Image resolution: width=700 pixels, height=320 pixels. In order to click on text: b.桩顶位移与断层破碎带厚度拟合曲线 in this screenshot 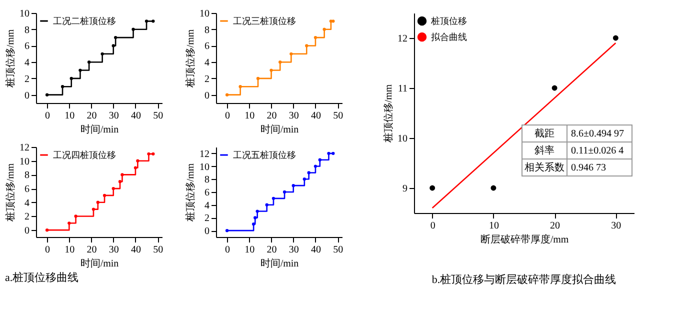, I will do `click(524, 279)`.